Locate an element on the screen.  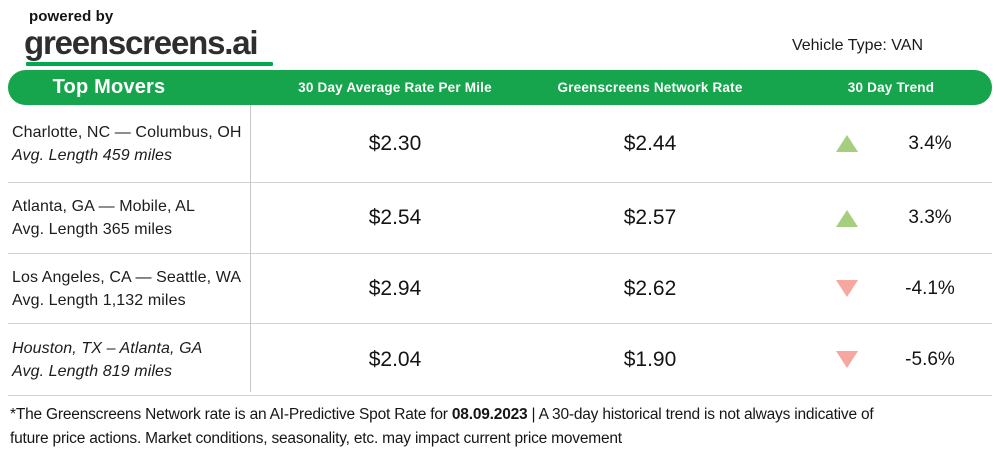
lane-route: Houston, TX – Atlanta, GA is located at coordinates (107, 348).